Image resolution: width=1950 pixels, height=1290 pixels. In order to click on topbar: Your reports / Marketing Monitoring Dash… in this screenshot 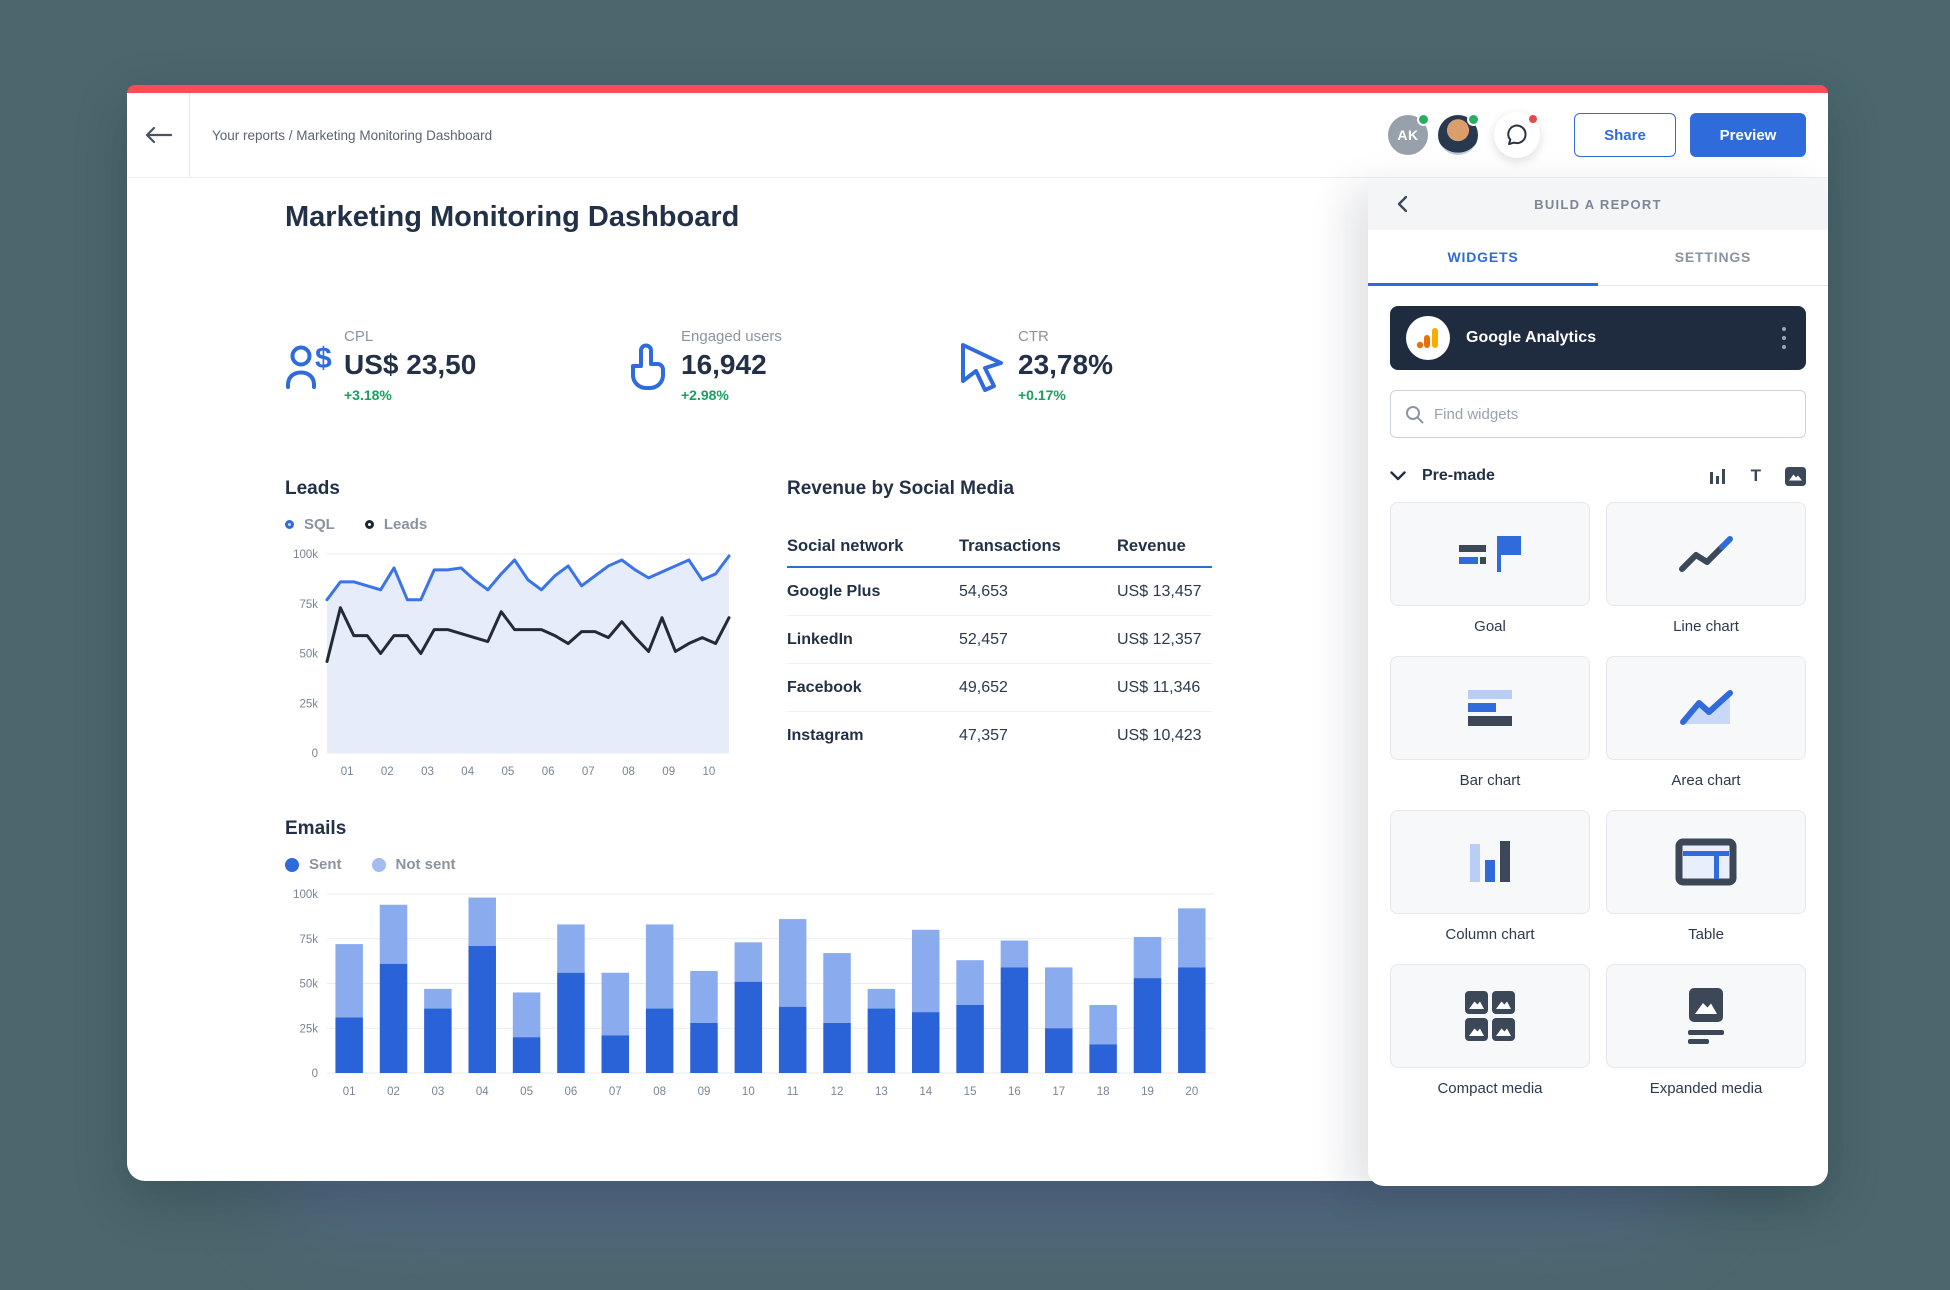, I will do `click(977, 135)`.